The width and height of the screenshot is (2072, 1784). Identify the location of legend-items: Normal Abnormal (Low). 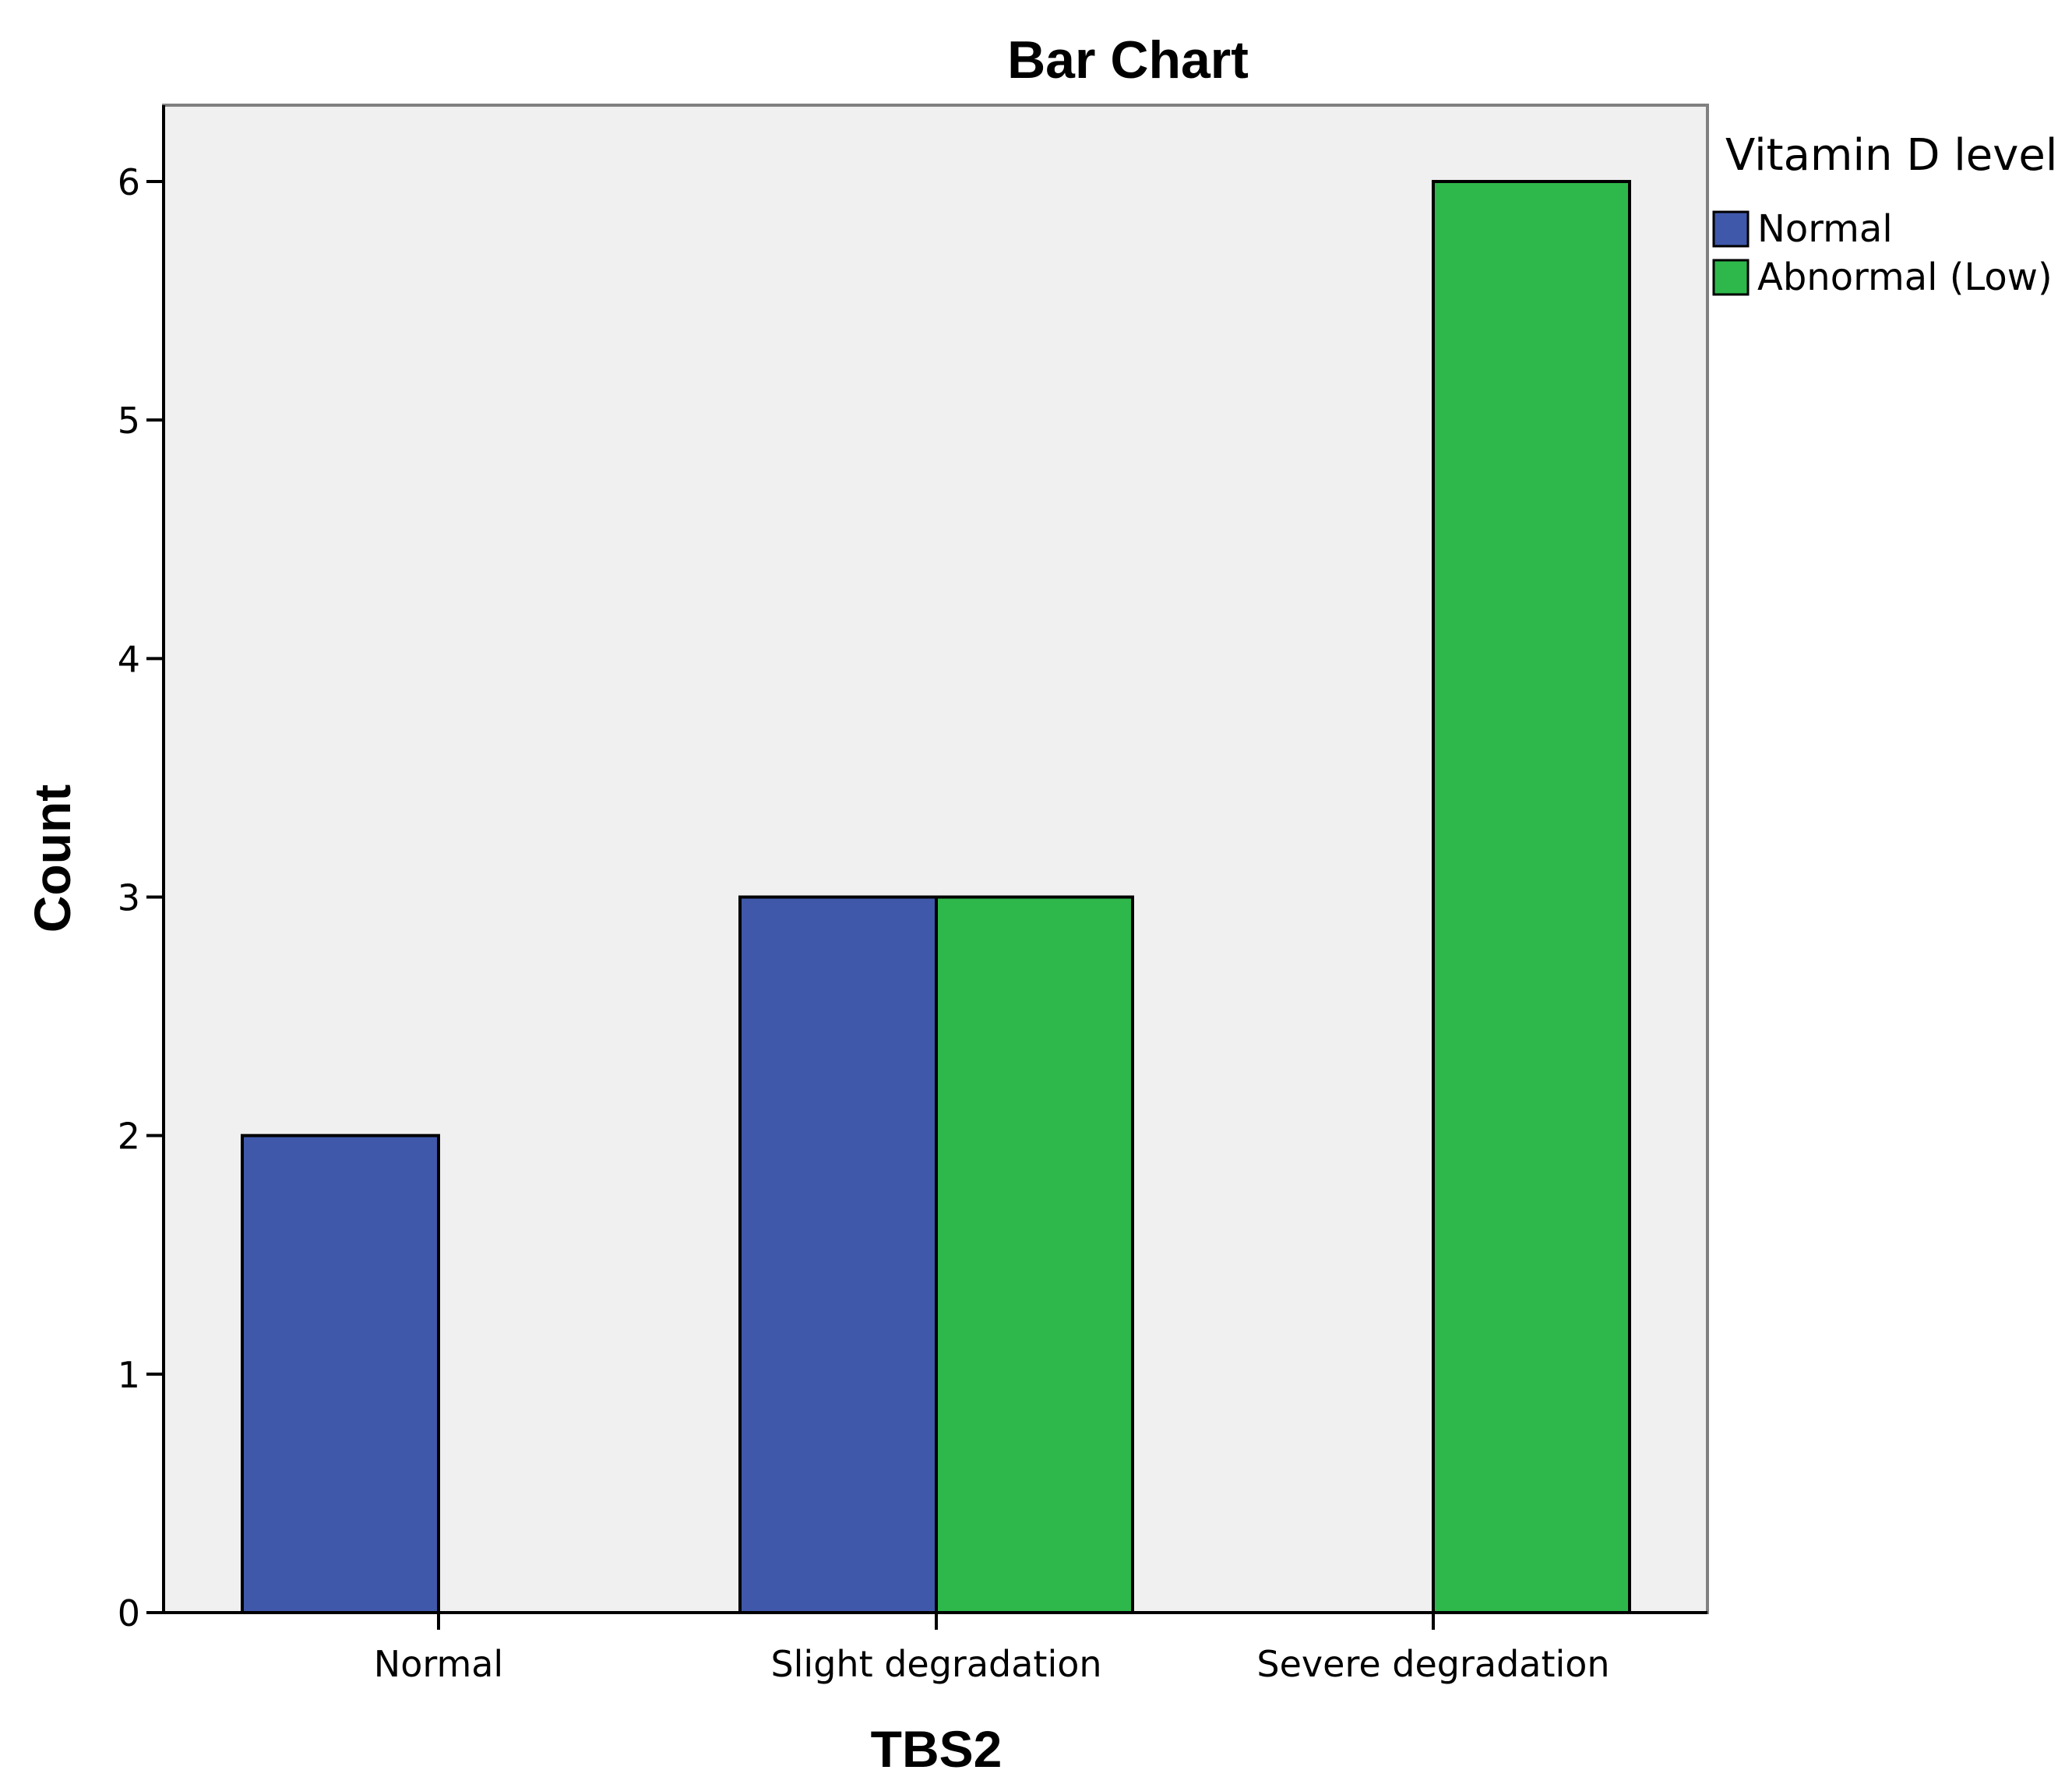
(1882, 253).